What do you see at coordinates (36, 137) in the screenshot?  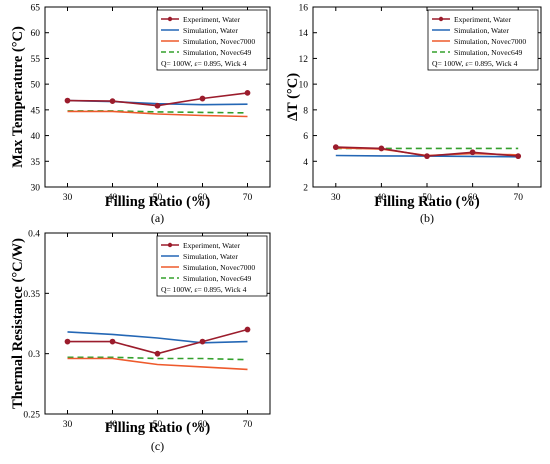 I see `y-tick-label: 40` at bounding box center [36, 137].